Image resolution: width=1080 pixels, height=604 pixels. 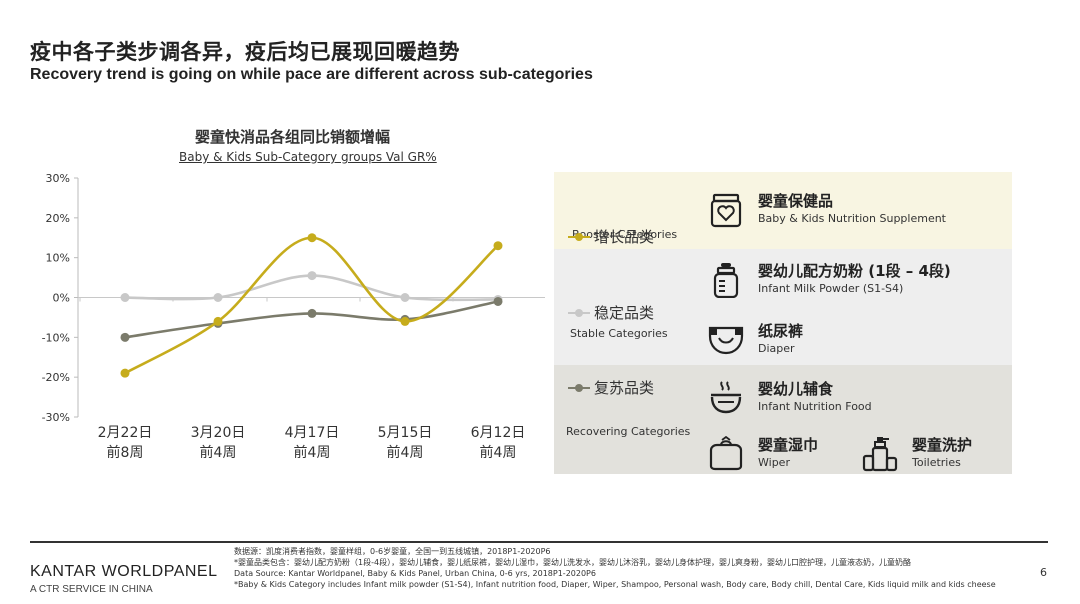 I want to click on category-nutrition-supplement: 婴童保健品 Baby & Kids Nutrition Supplement, so click(x=827, y=210).